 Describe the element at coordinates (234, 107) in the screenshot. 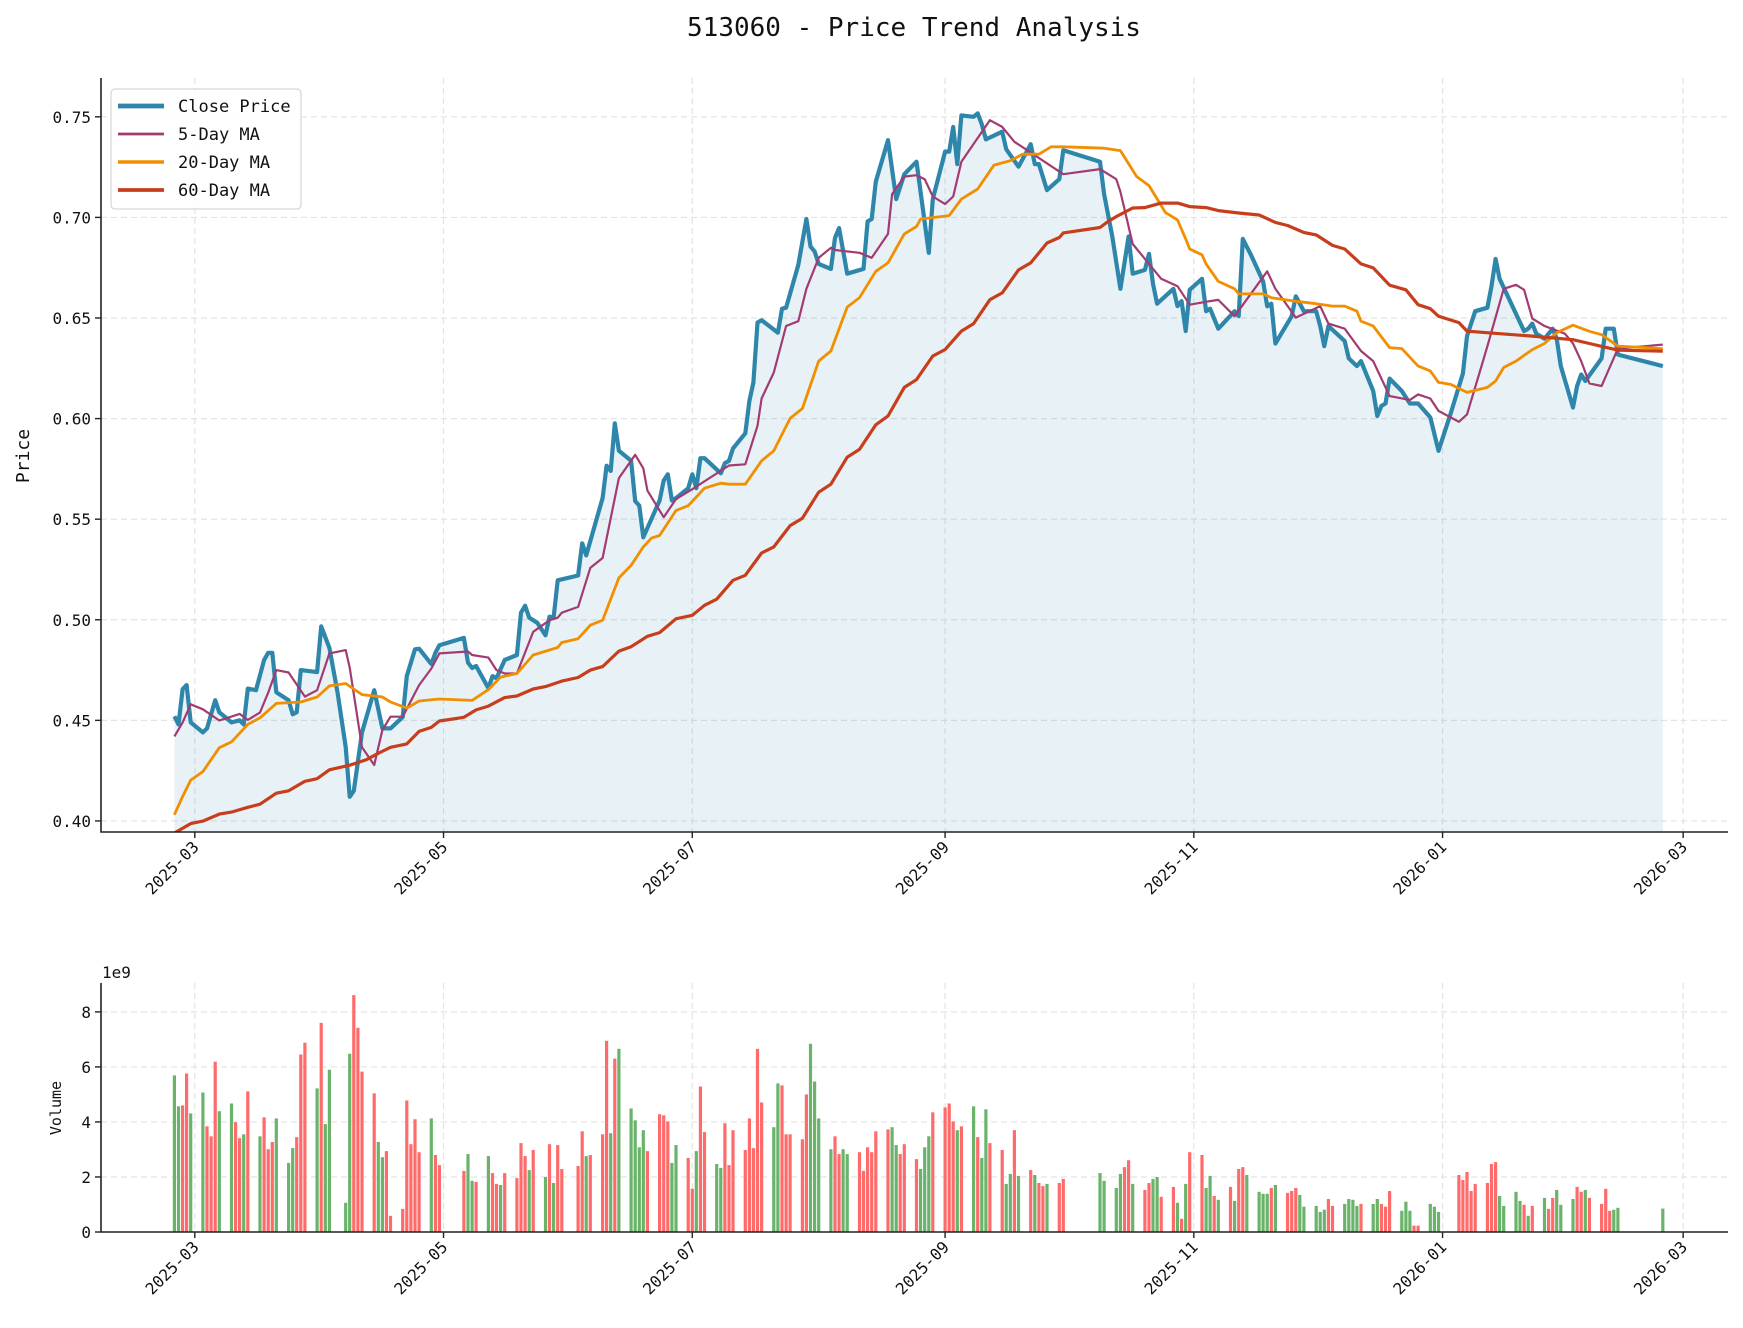

I see `legend-label-close: Close Price` at that location.